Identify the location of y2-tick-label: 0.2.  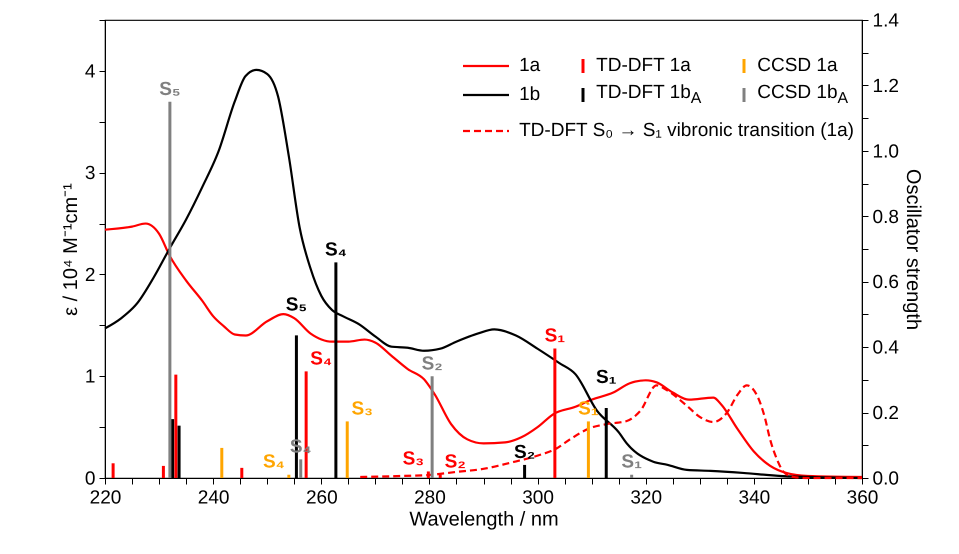
(885, 413).